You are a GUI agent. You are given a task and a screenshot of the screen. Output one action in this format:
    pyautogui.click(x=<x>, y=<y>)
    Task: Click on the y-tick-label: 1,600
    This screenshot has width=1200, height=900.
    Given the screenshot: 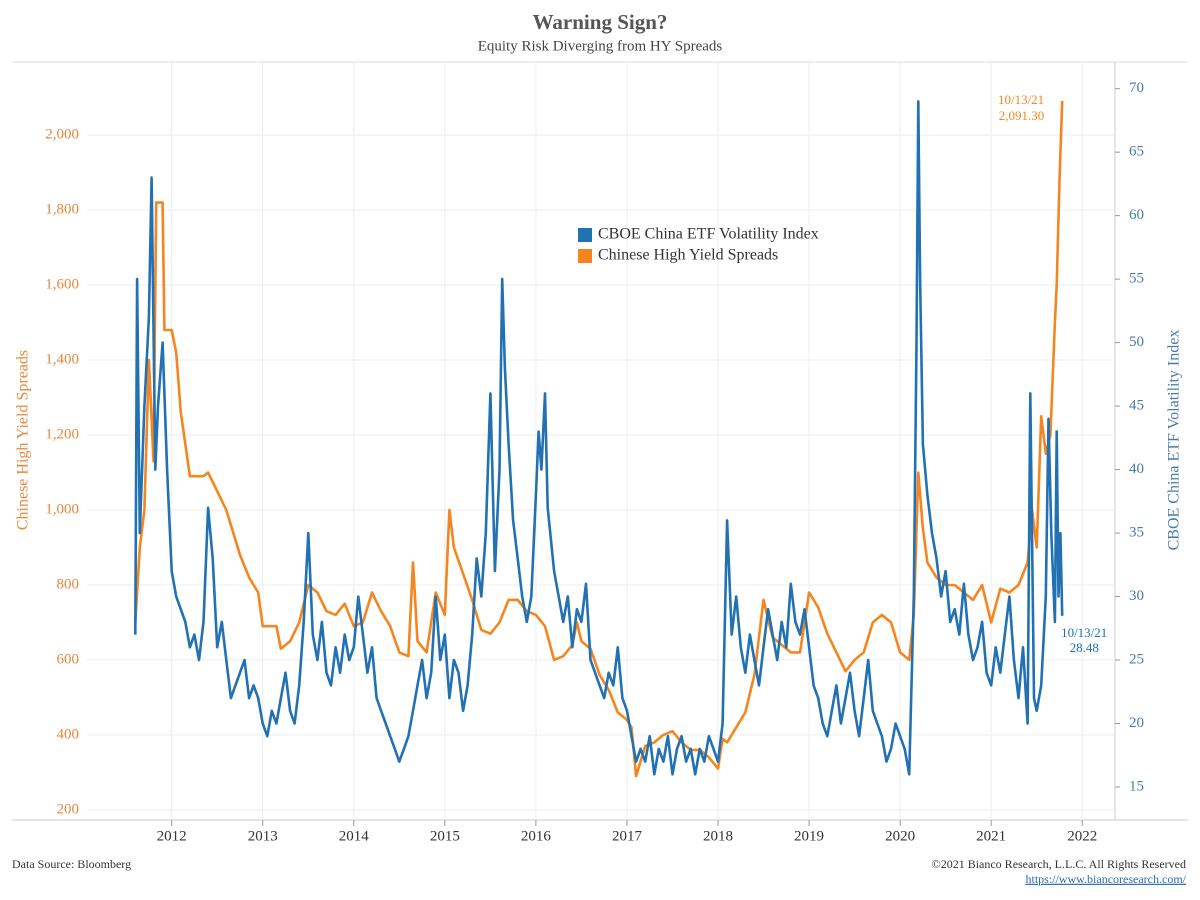 What is the action you would take?
    pyautogui.click(x=62, y=284)
    